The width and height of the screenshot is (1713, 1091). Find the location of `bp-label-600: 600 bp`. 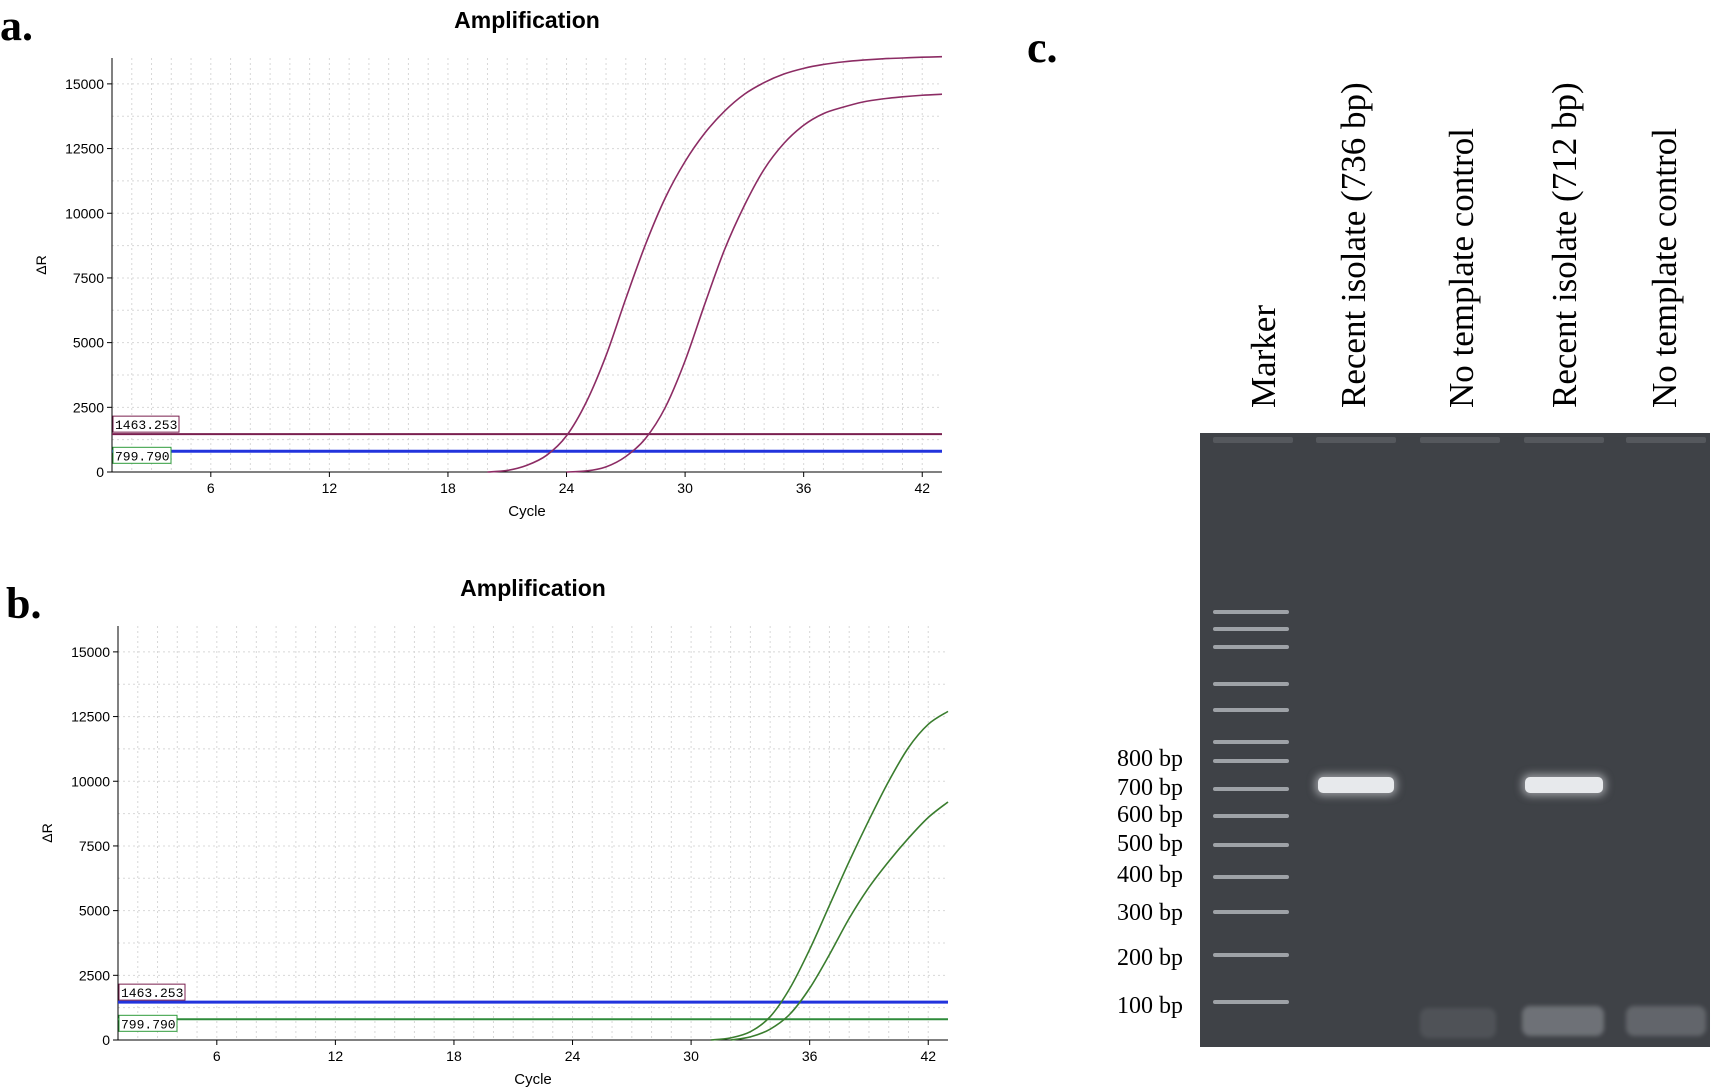

bp-label-600: 600 bp is located at coordinates (1150, 815).